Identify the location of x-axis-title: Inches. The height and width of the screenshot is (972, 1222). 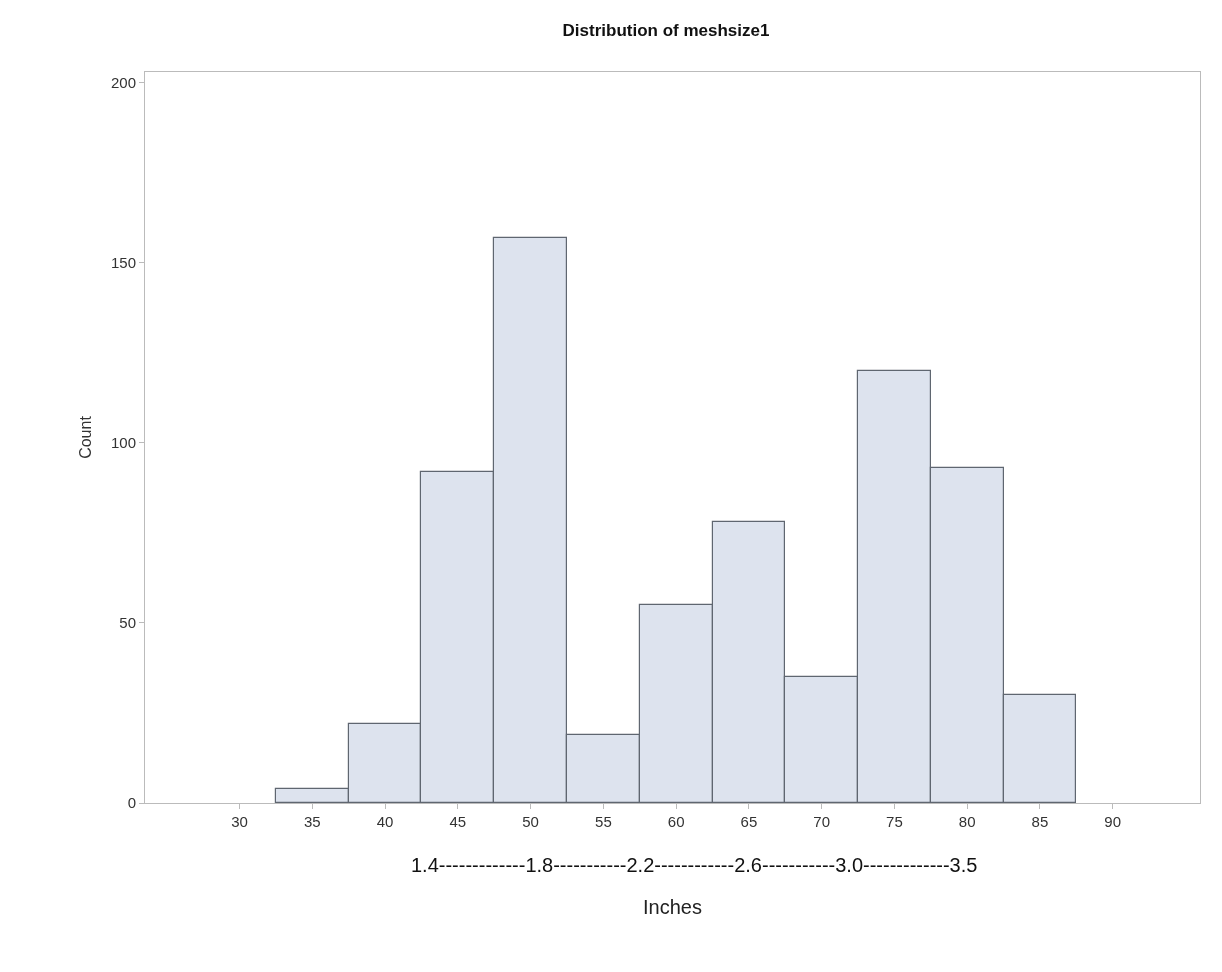
(672, 906).